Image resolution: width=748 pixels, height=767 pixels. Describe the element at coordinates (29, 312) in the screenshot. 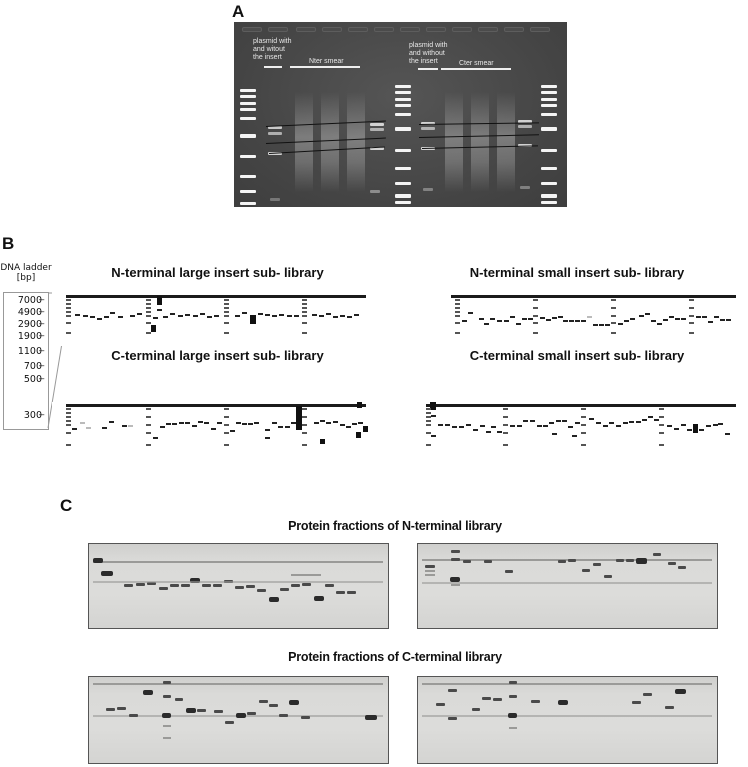

I see `ladder-value: 4900` at that location.